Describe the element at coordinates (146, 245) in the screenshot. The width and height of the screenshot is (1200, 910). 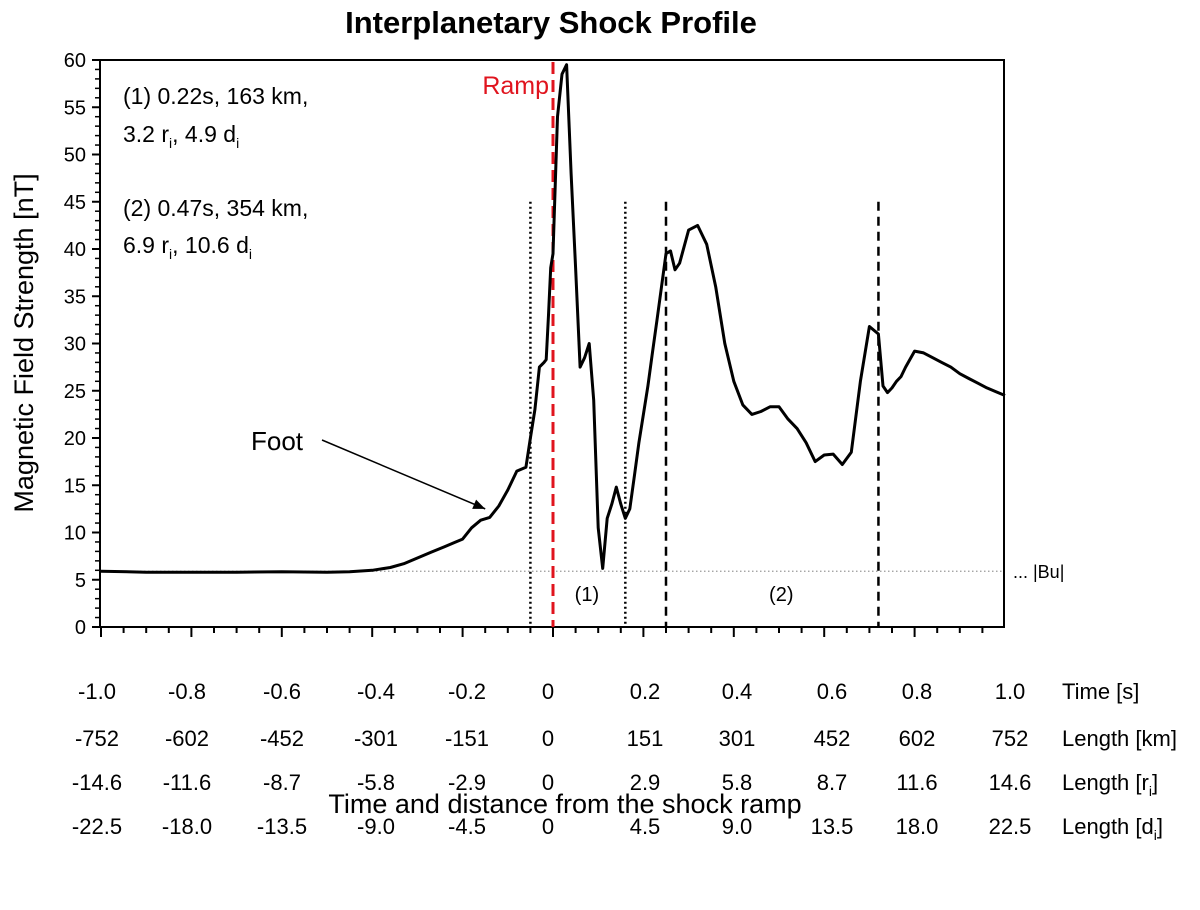
I see `info2-line2-a: 6.9 r` at that location.